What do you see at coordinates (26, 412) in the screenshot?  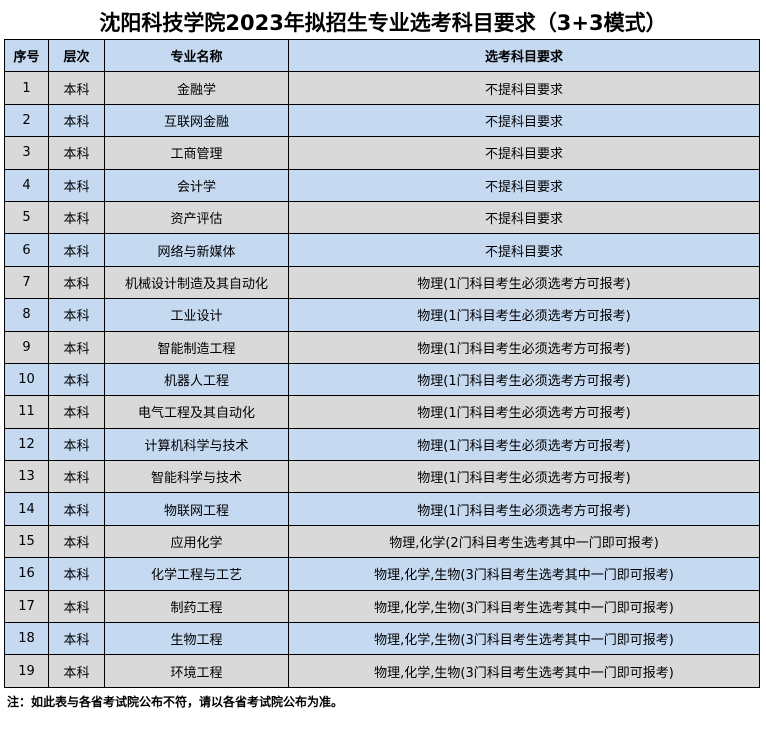 I see `row-number: 11` at bounding box center [26, 412].